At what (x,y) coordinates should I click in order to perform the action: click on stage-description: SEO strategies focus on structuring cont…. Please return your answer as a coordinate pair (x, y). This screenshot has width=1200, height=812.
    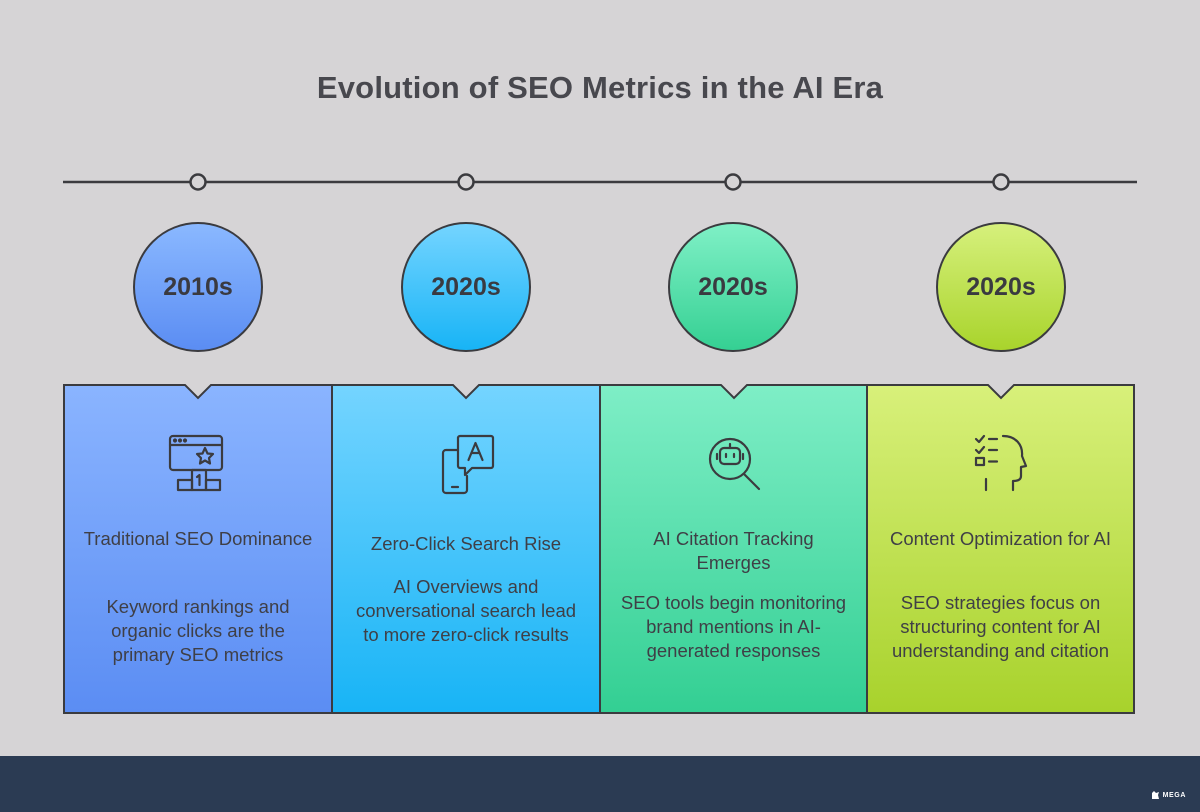
    Looking at the image, I should click on (1000, 626).